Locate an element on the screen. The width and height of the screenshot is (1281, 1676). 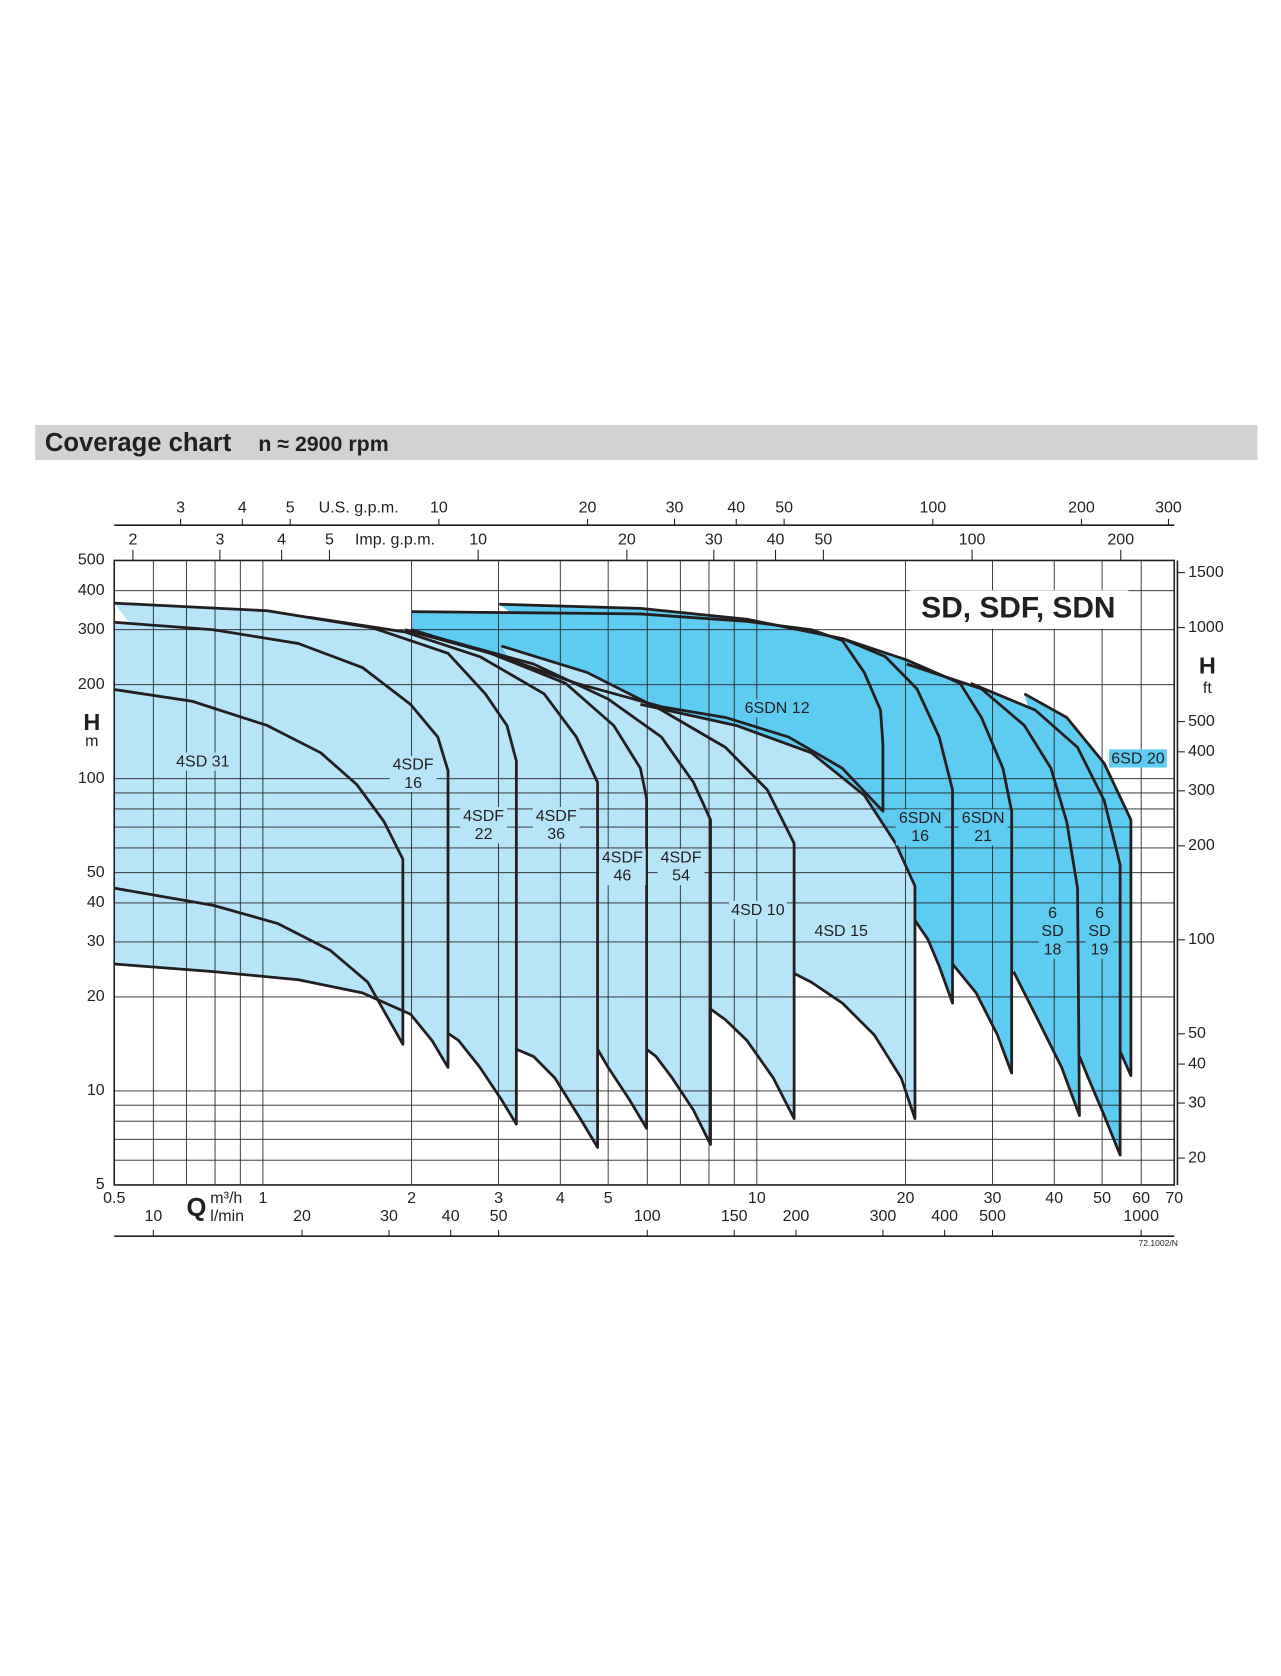
y-unit: m is located at coordinates (91, 741).